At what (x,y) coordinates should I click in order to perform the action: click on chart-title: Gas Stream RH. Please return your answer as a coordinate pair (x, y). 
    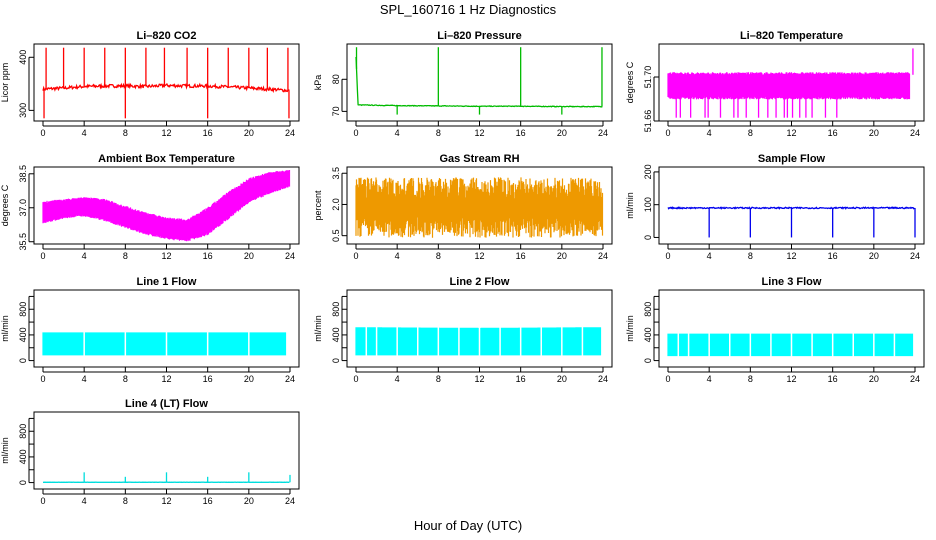
    Looking at the image, I should click on (479, 159).